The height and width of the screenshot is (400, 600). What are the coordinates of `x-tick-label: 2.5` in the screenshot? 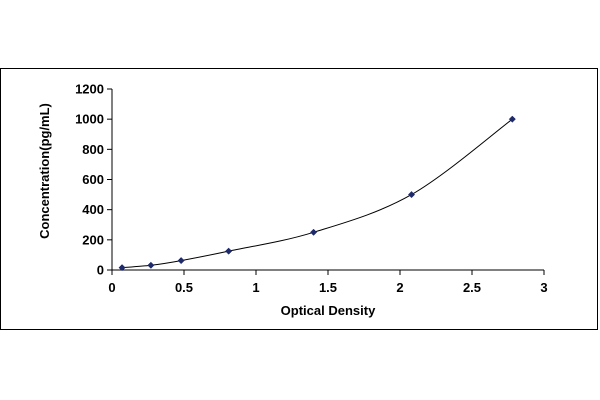 It's located at (472, 287).